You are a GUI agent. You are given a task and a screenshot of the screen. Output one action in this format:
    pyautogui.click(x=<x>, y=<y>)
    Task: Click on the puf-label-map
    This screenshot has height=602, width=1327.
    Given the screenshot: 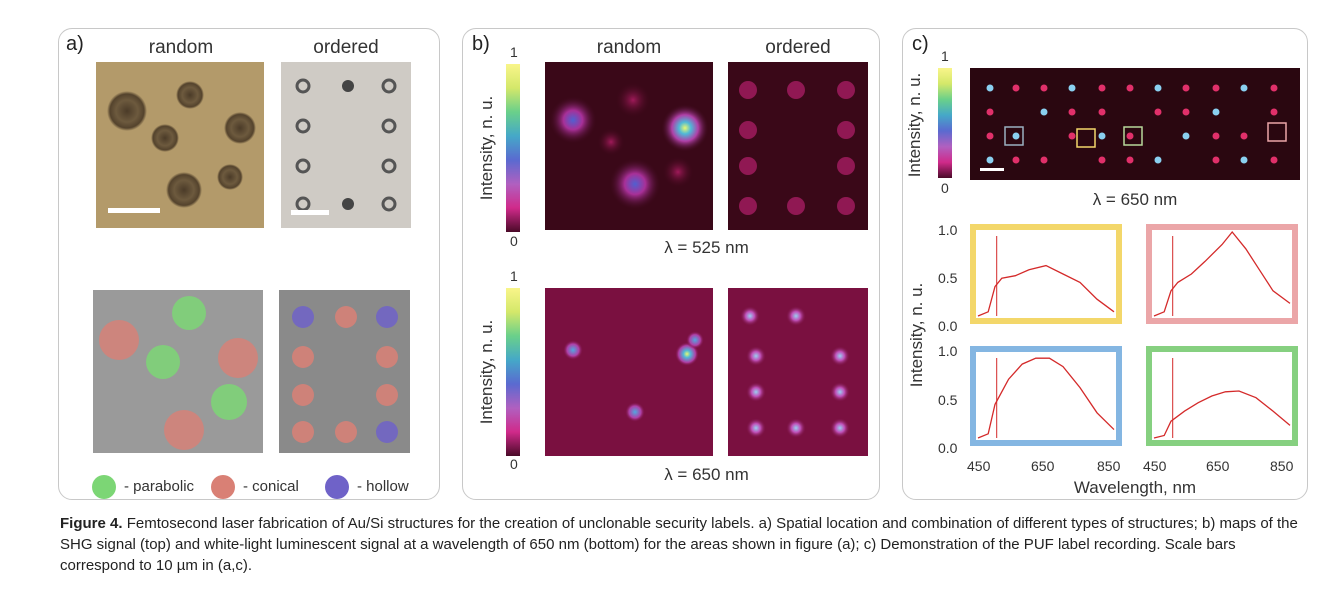 What is the action you would take?
    pyautogui.click(x=1135, y=124)
    